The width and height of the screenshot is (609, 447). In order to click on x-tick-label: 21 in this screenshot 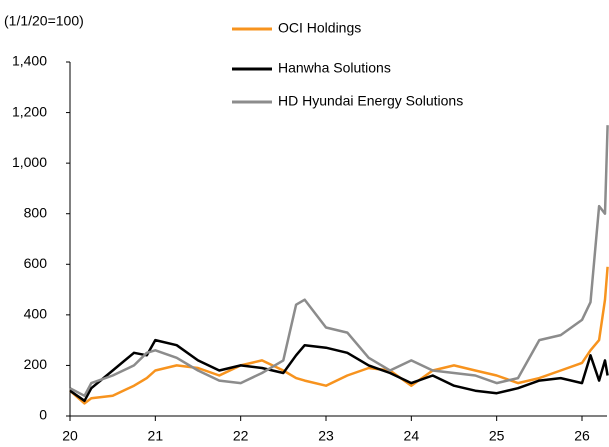, I will do `click(156, 436)`.